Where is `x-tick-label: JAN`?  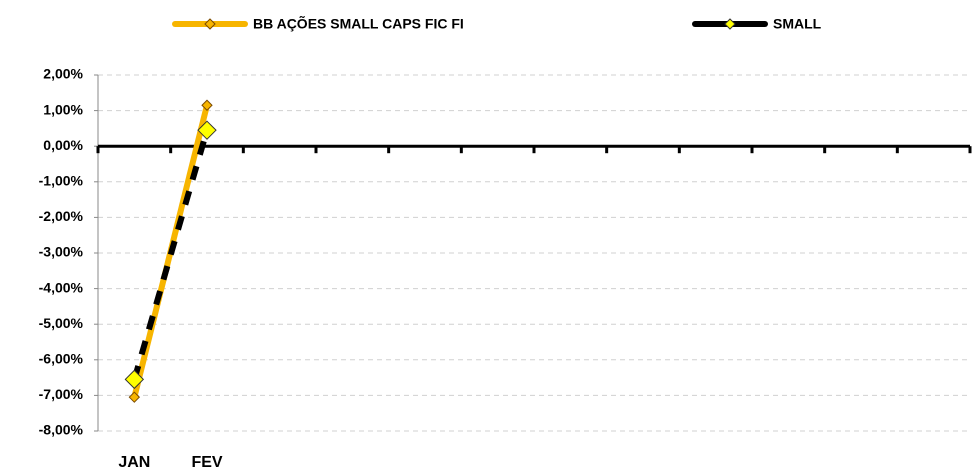 x-tick-label: JAN is located at coordinates (134, 462).